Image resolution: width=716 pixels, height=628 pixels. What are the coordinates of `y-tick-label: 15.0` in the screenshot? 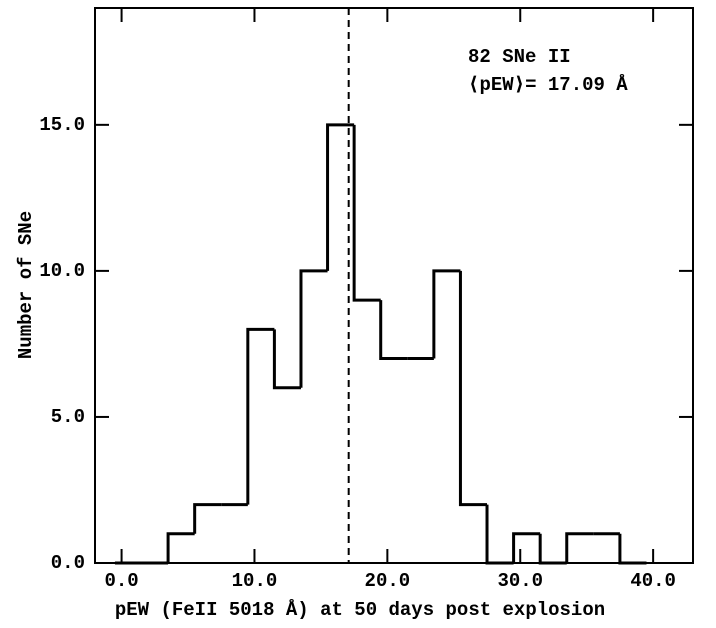 It's located at (62, 125).